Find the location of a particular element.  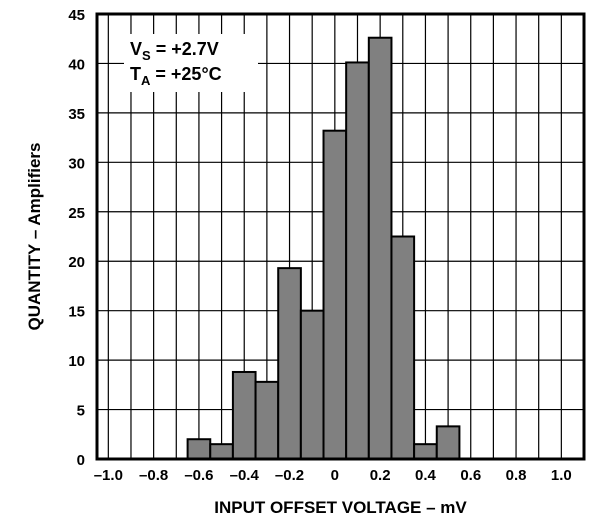

y-tick-label: 30 is located at coordinates (76, 163).